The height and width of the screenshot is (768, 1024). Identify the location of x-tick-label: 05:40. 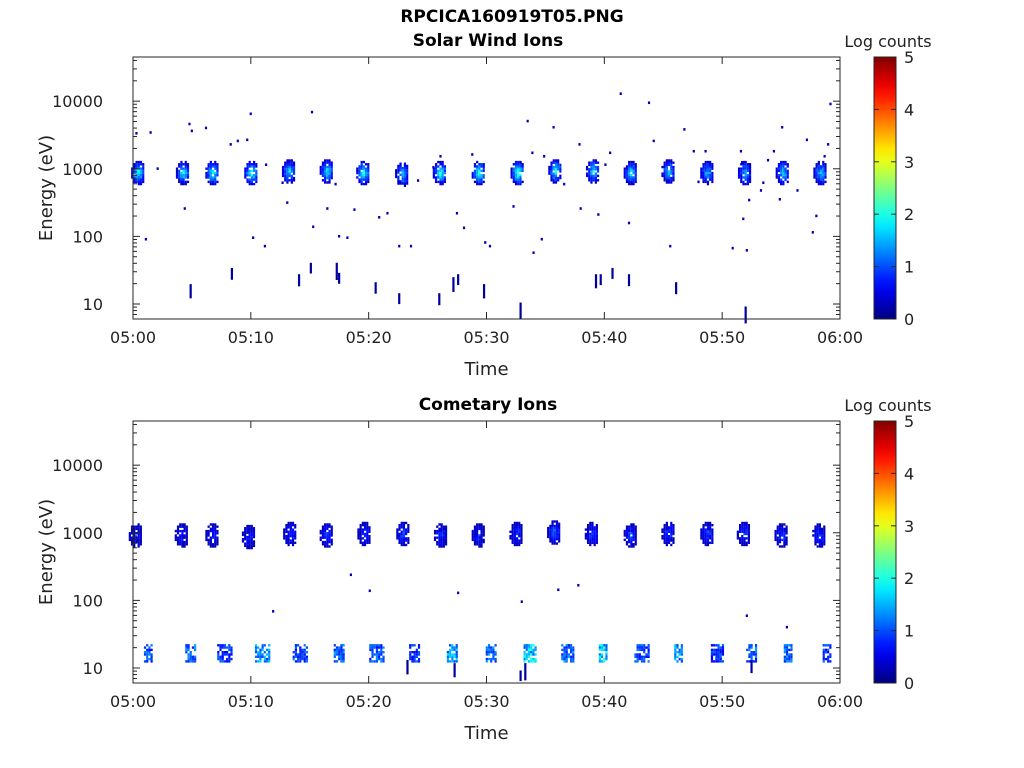
(604, 701).